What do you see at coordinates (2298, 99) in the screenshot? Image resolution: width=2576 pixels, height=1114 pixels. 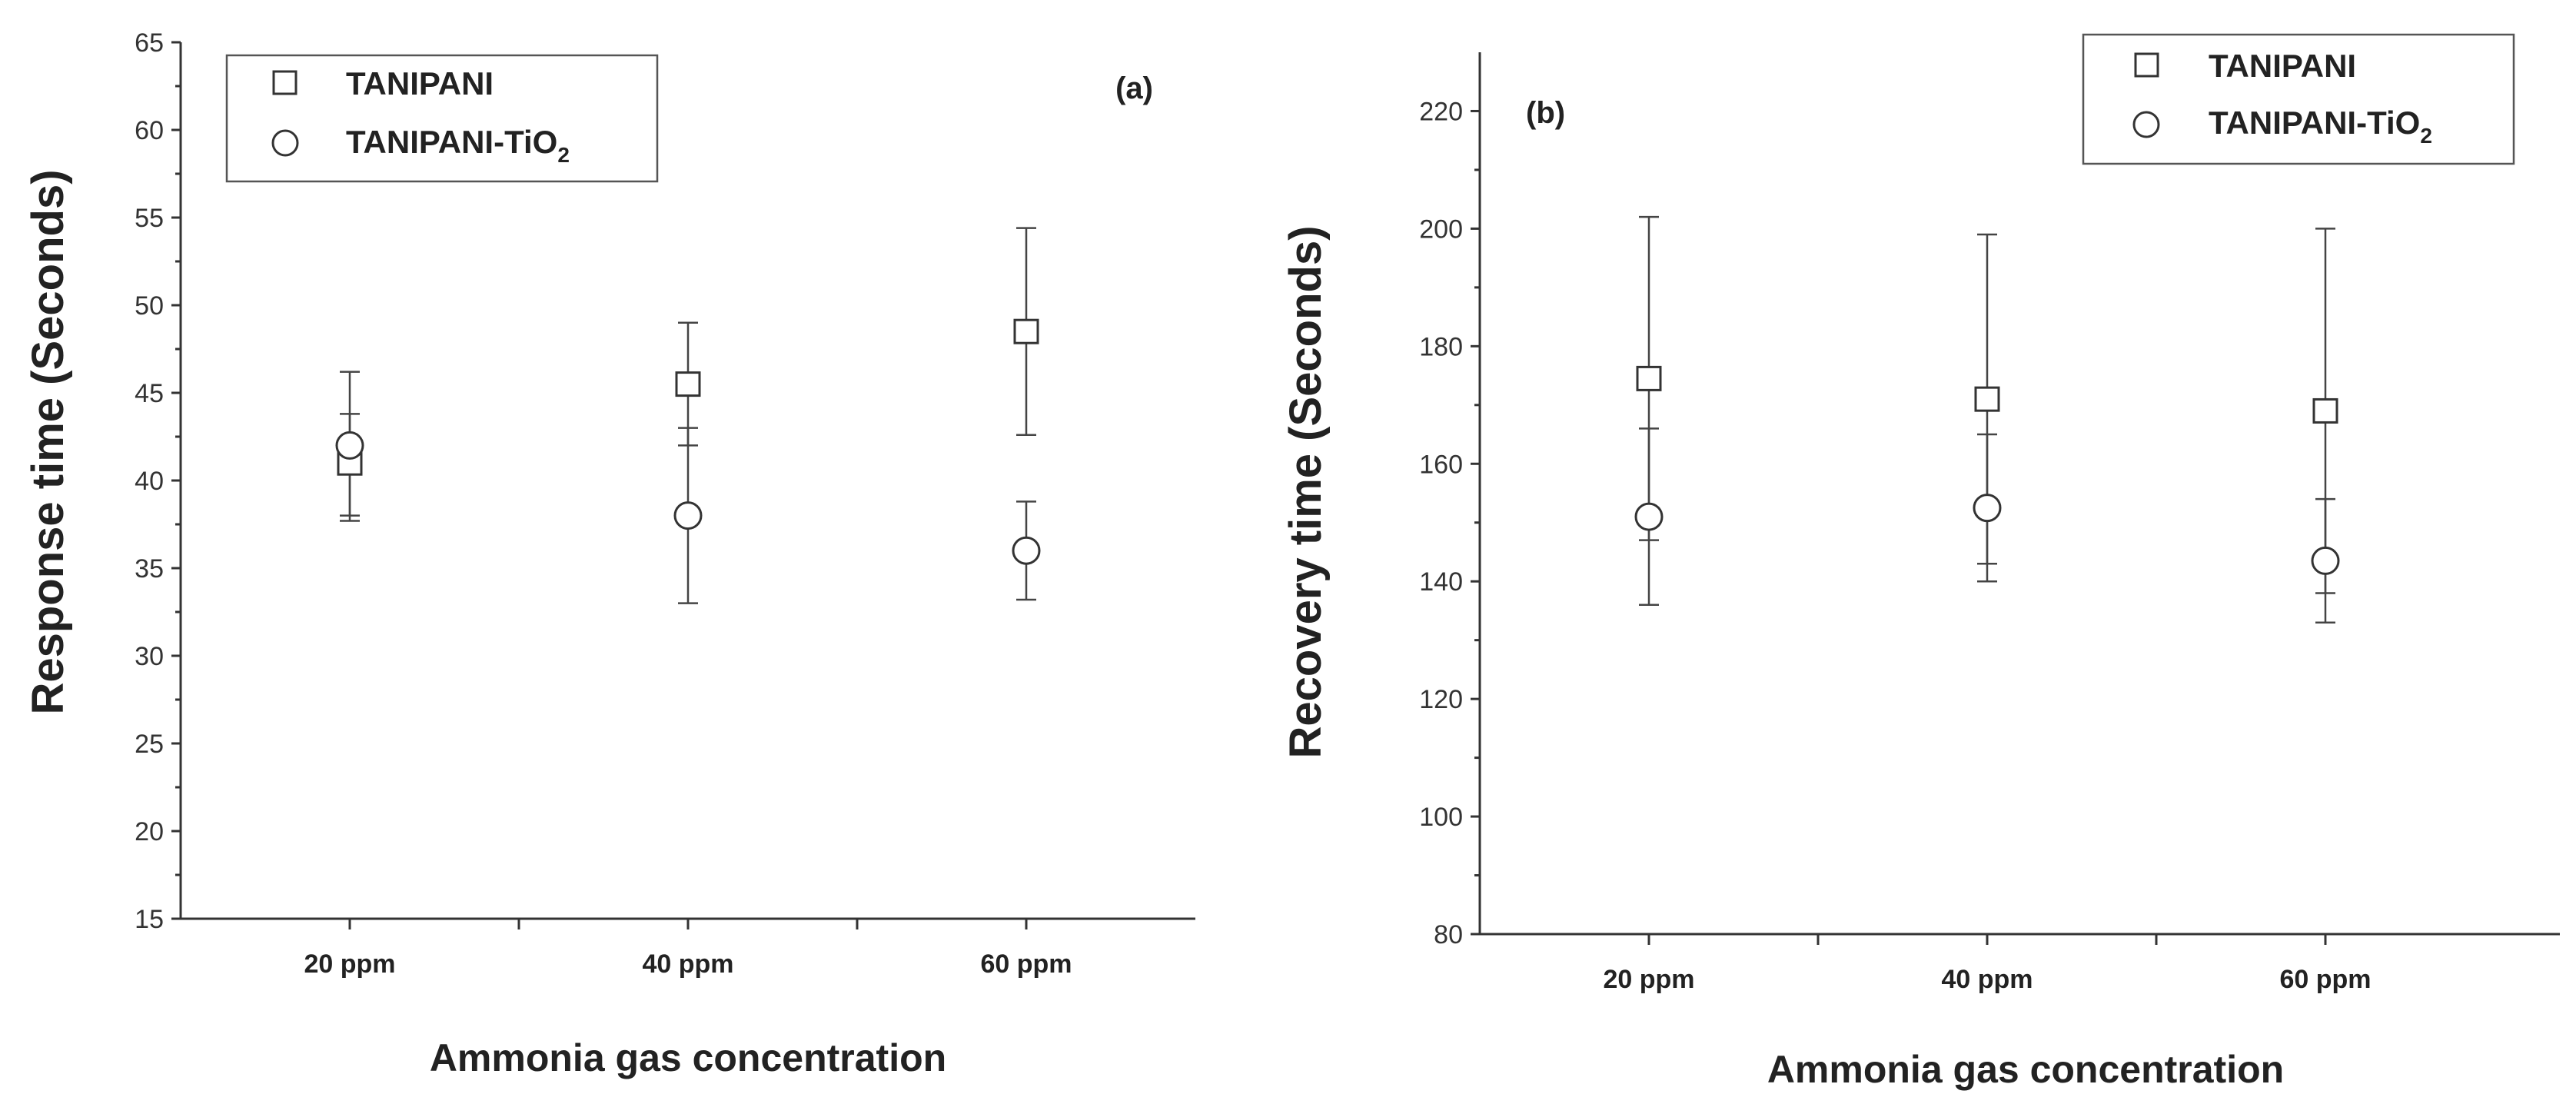 I see `chart-b-legend: TANIPANI TANIPANI-TiO2` at bounding box center [2298, 99].